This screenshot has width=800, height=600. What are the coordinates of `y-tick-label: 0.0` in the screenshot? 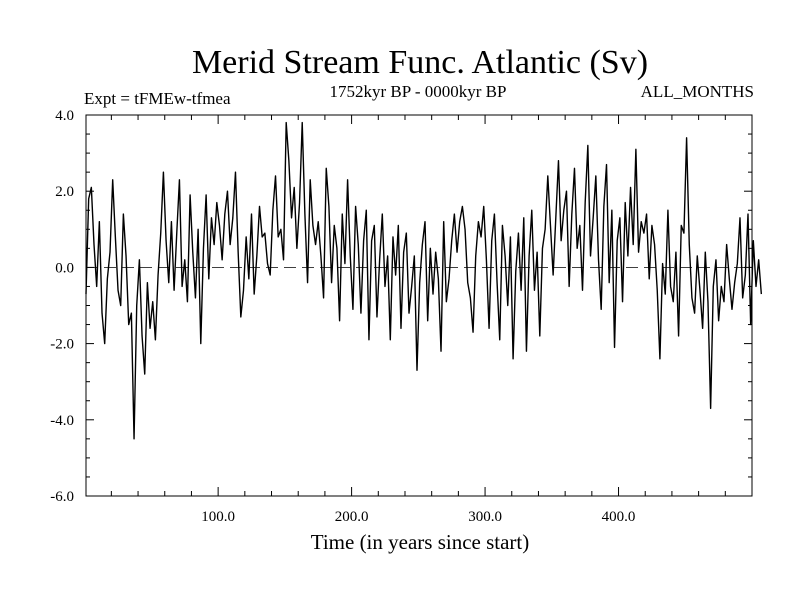 It's located at (64, 268).